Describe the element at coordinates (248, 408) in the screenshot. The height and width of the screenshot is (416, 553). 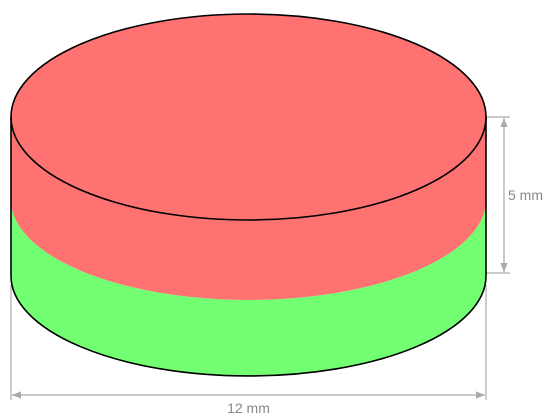
I see `diameter-label: 12 mm` at that location.